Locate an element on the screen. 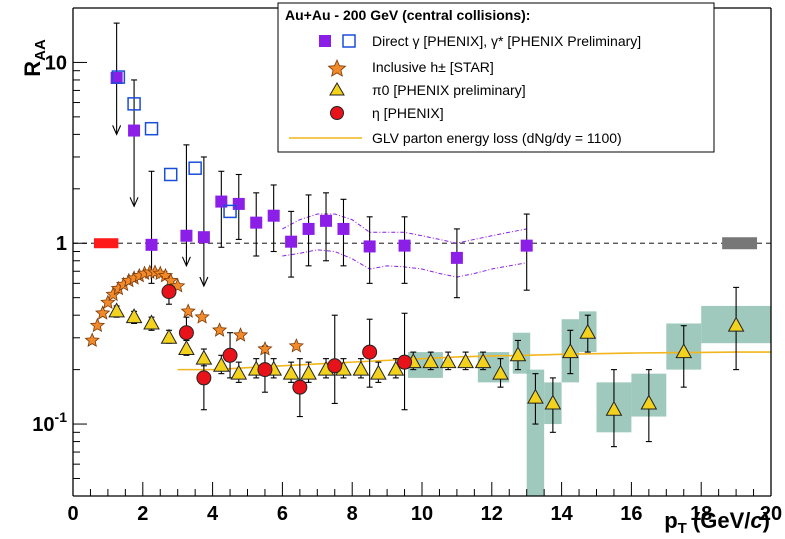 The width and height of the screenshot is (785, 539). y-tick-base: 1 is located at coordinates (61, 244).